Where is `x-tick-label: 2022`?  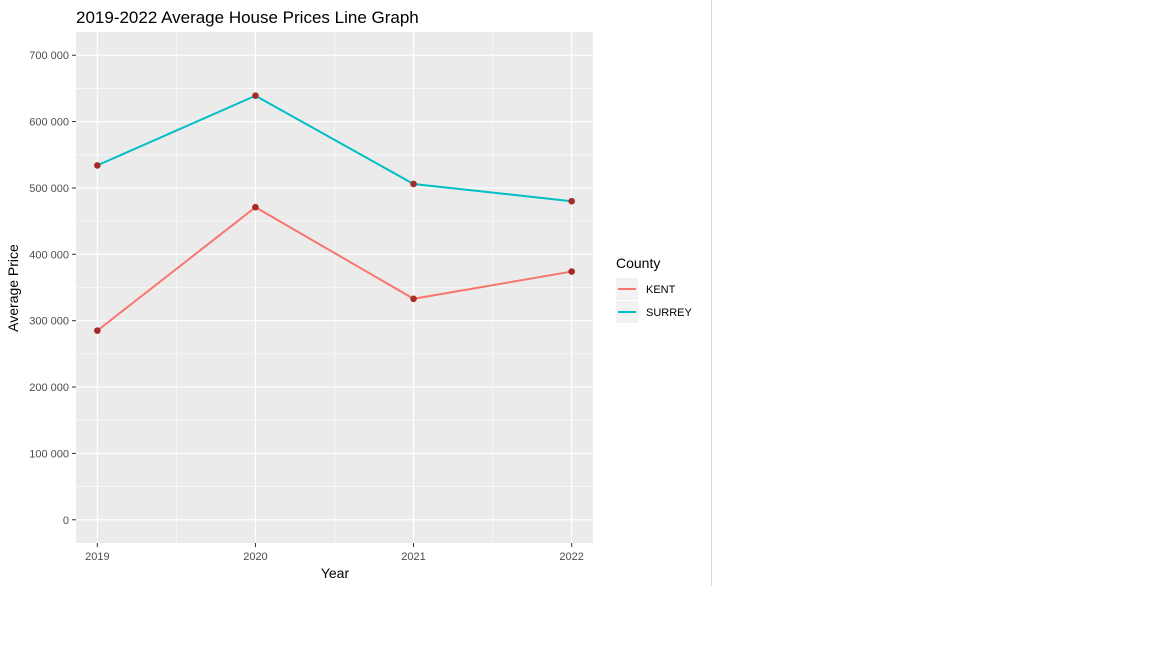
x-tick-label: 2022 is located at coordinates (571, 557).